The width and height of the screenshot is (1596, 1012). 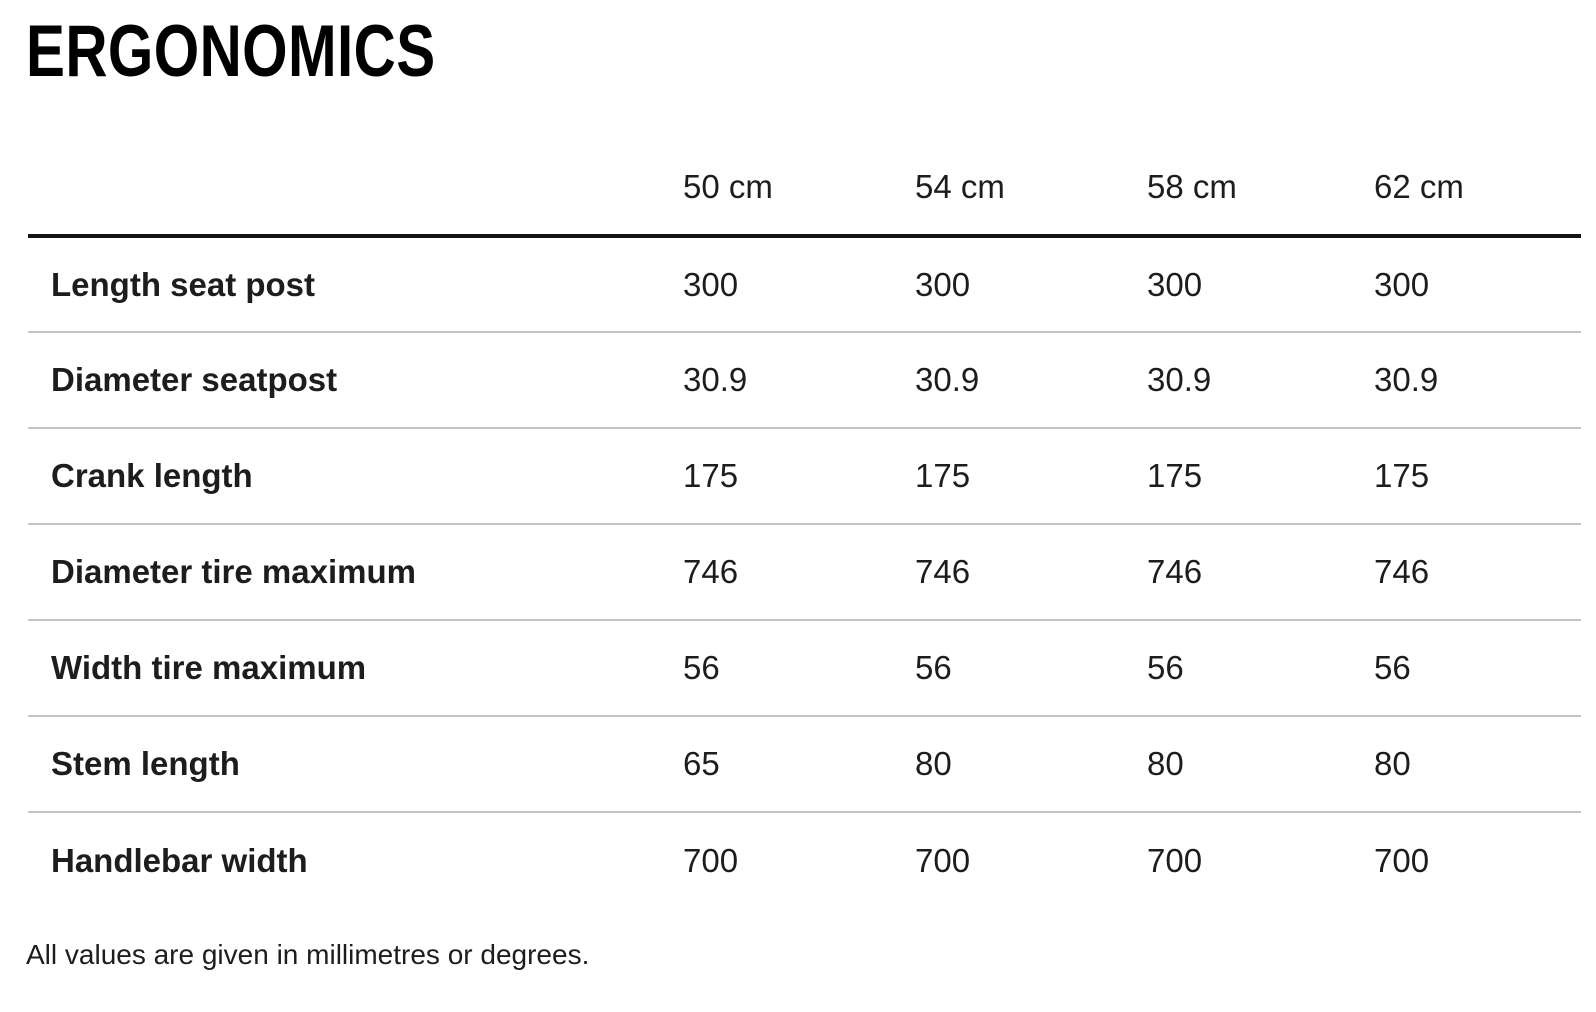 What do you see at coordinates (183, 284) in the screenshot?
I see `row-label: Length seat post` at bounding box center [183, 284].